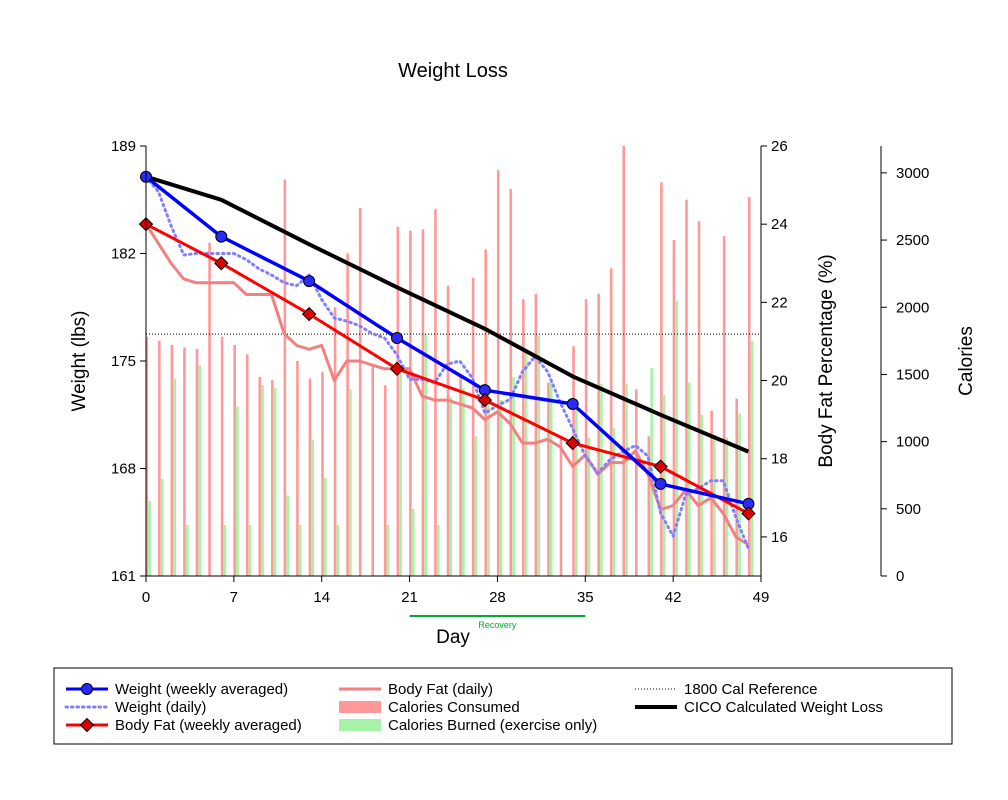 Image resolution: width=1008 pixels, height=800 pixels. I want to click on legend-label: 1800 Cal Reference, so click(750, 689).